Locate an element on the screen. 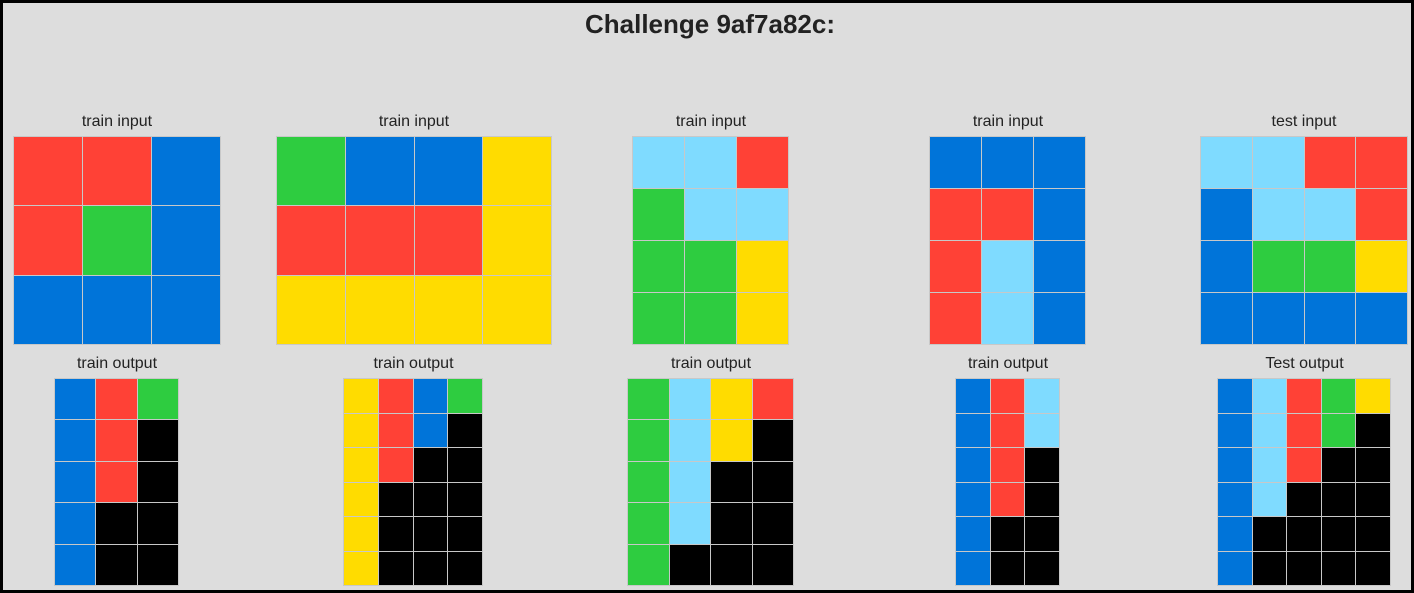 This screenshot has height=593, width=1414. panel-1-output-grid is located at coordinates (116, 482).